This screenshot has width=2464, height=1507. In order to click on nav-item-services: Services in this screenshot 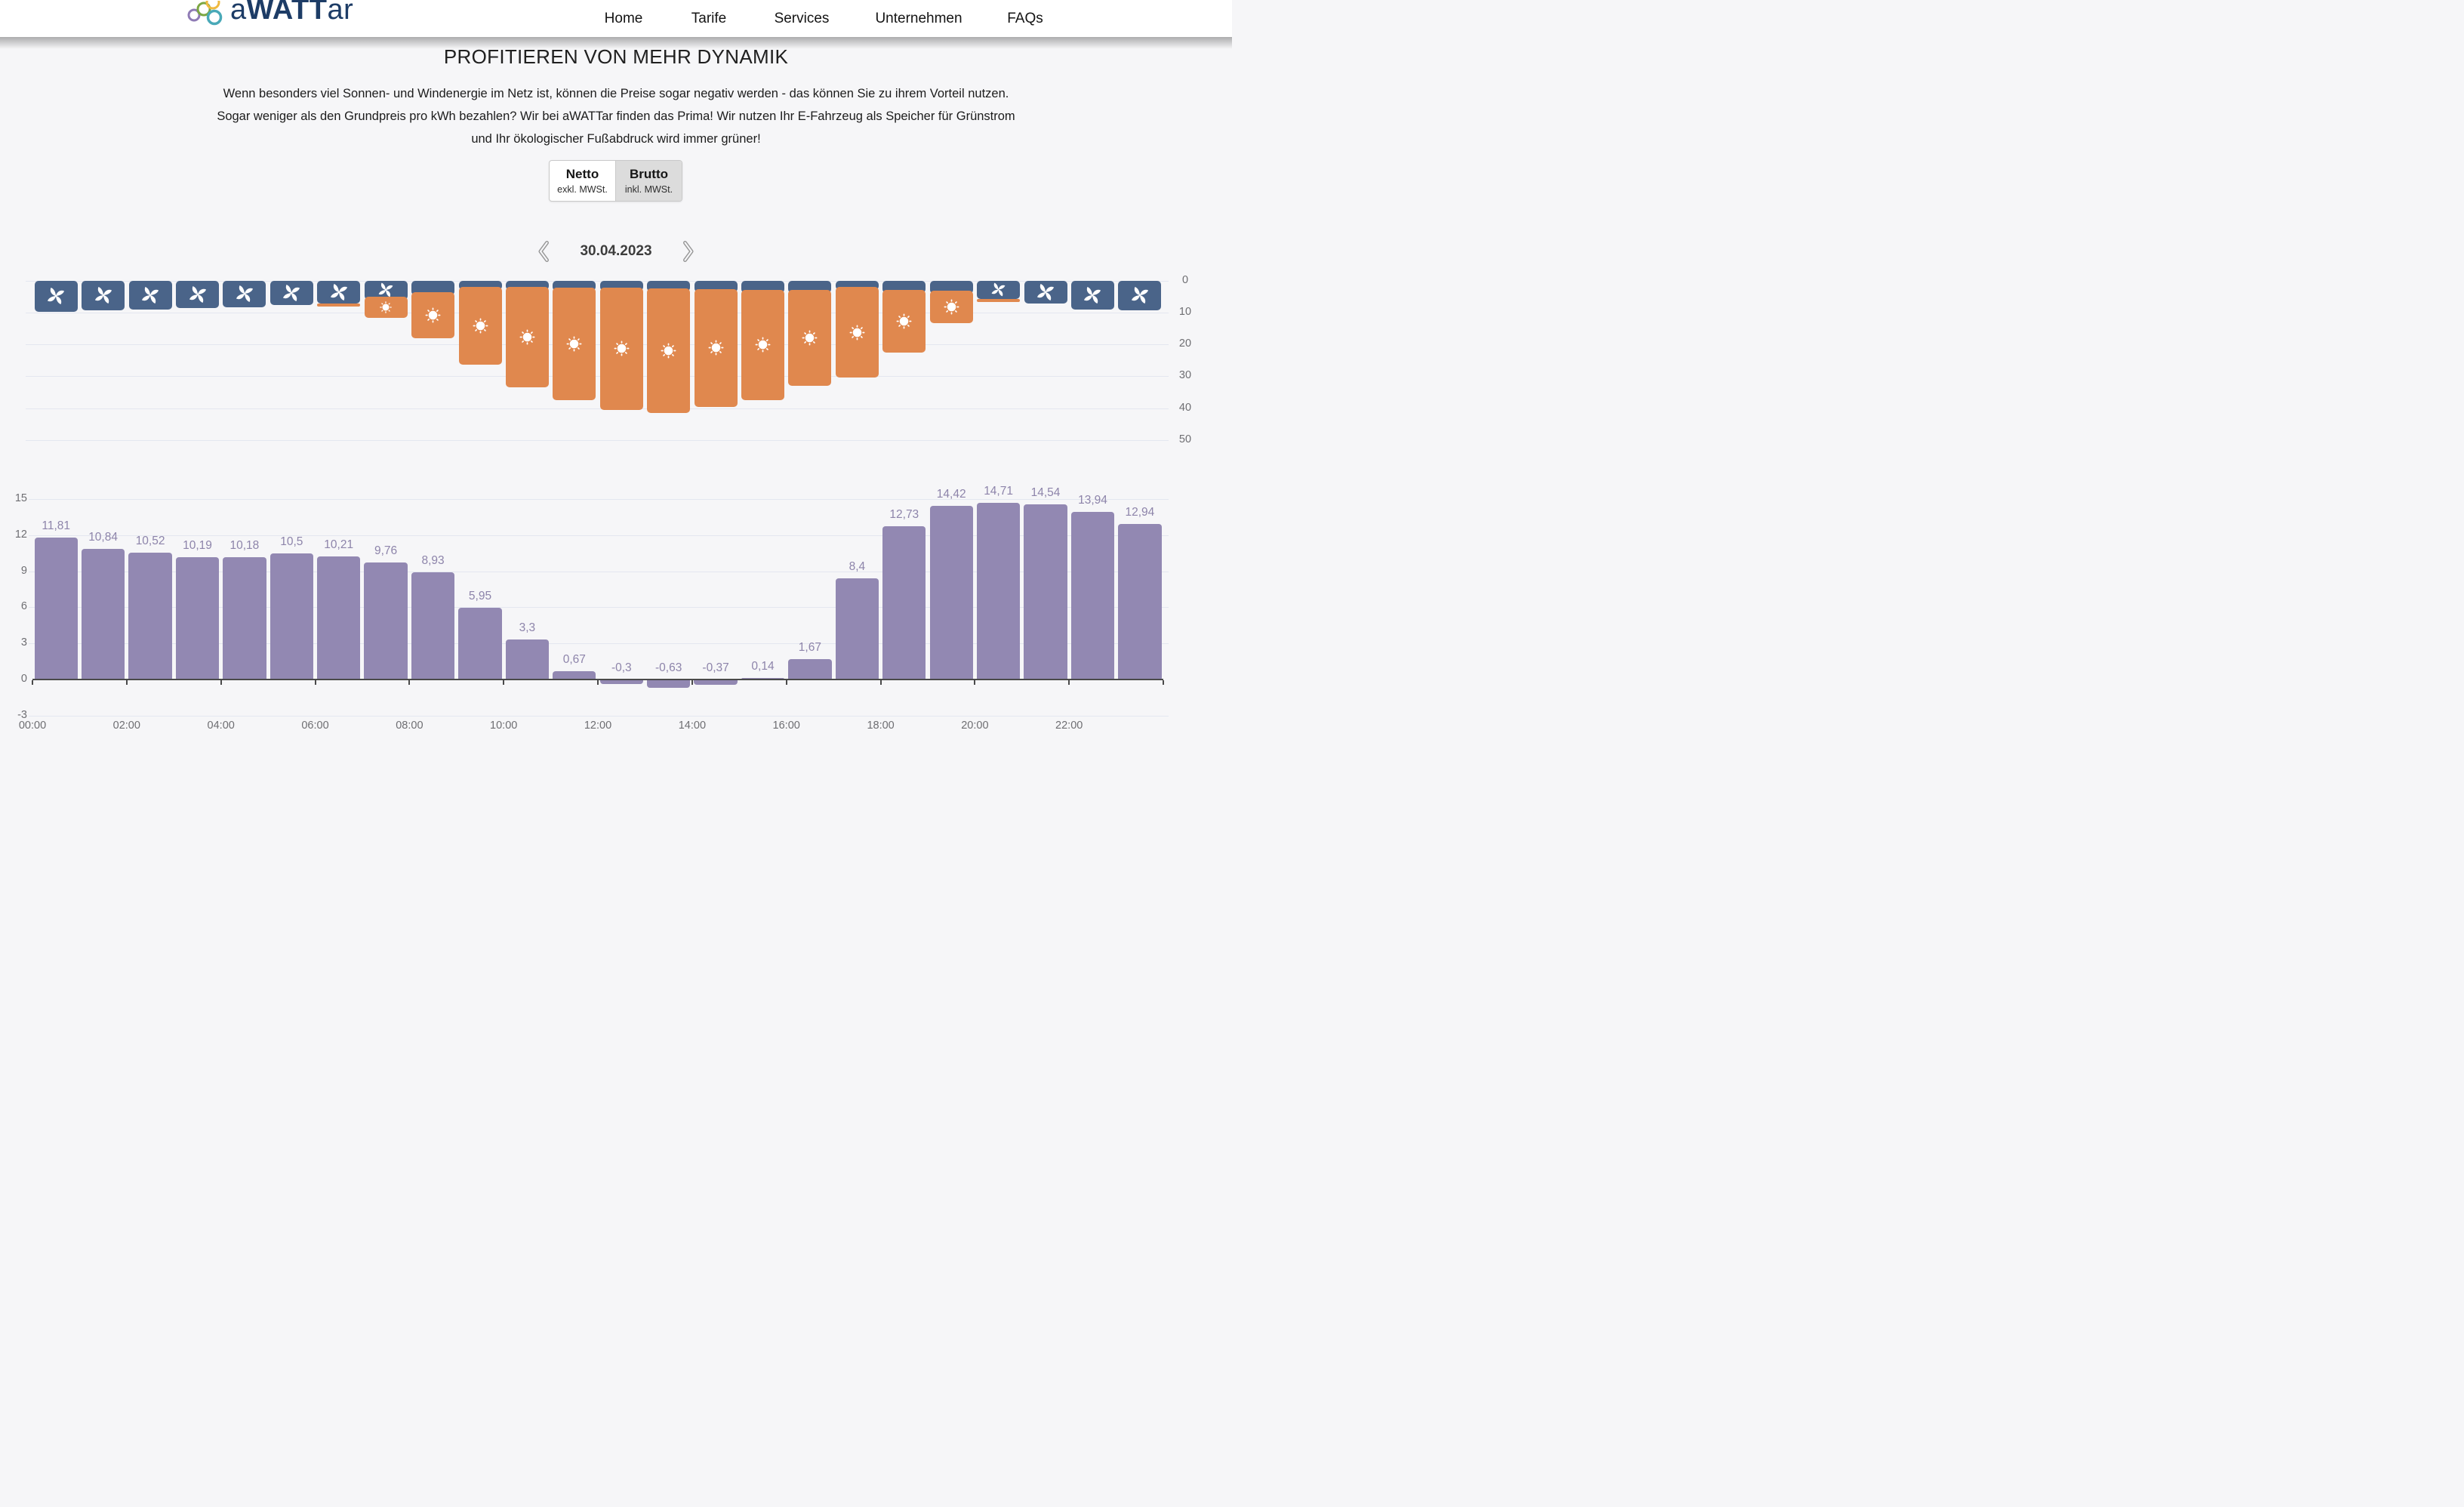, I will do `click(802, 18)`.